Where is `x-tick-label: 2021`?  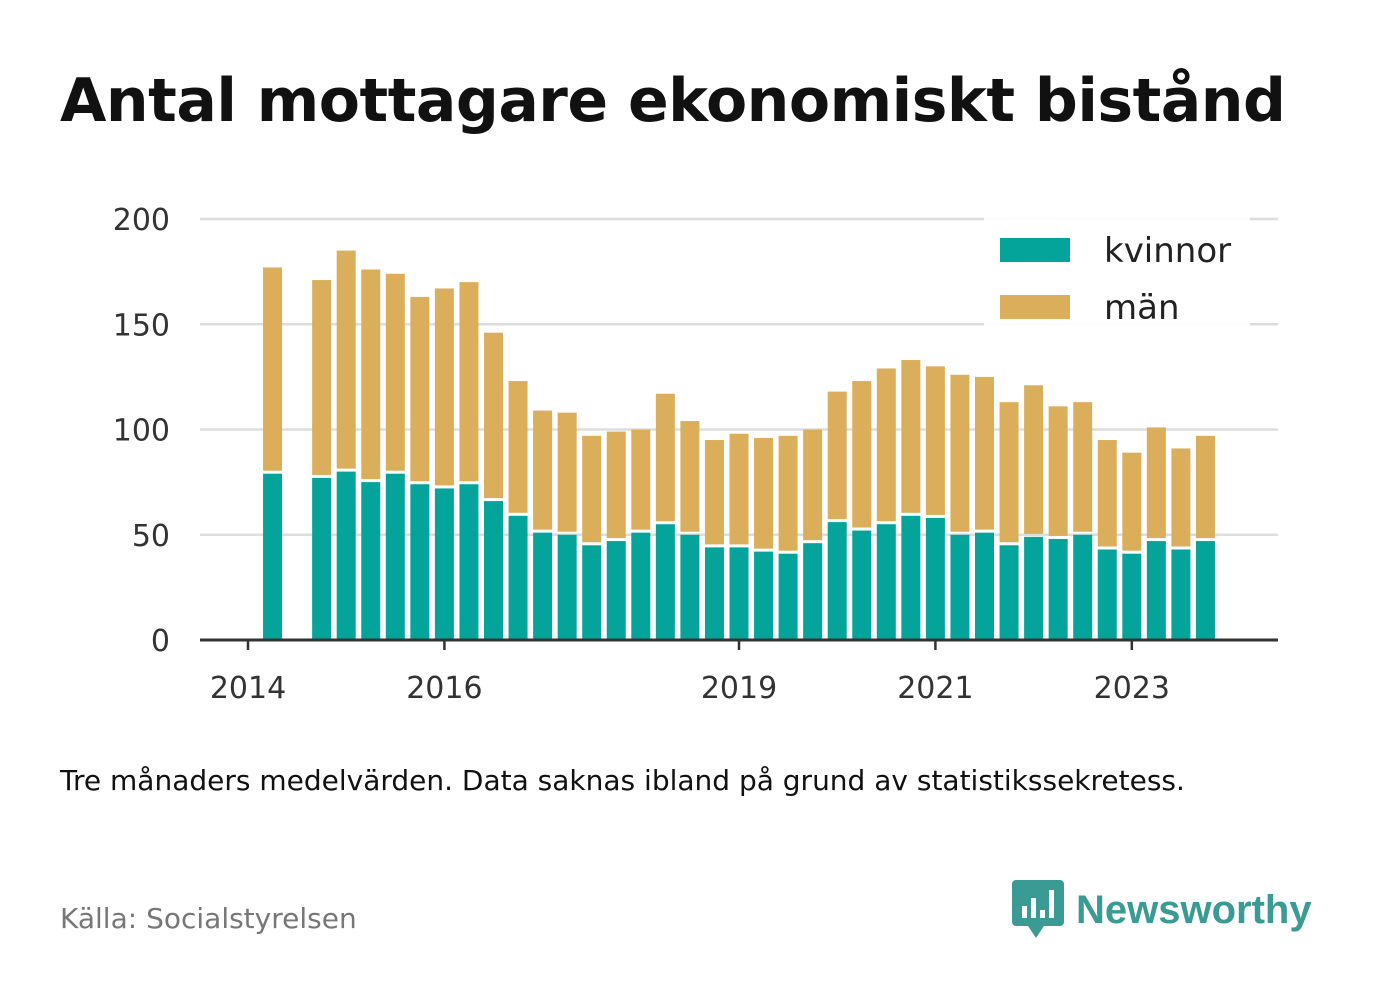
x-tick-label: 2021 is located at coordinates (935, 688).